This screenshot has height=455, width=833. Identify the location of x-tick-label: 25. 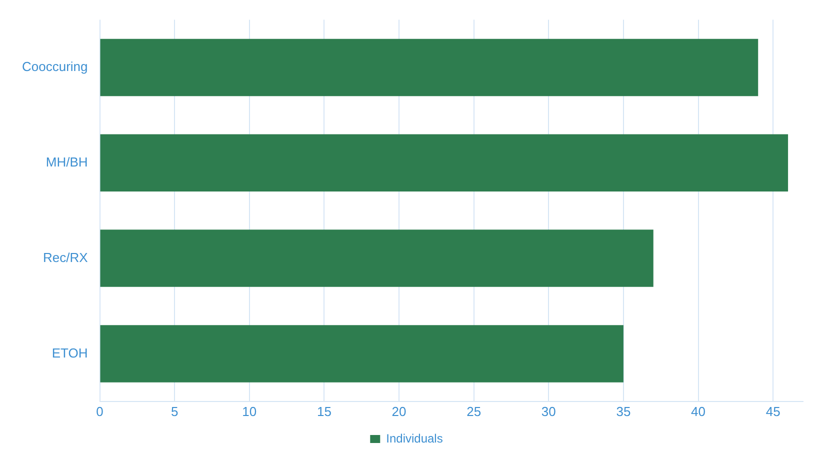
(474, 411).